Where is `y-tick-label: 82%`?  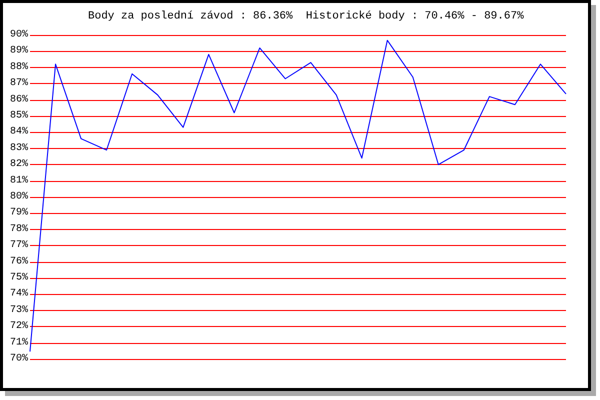 y-tick-label: 82% is located at coordinates (19, 164).